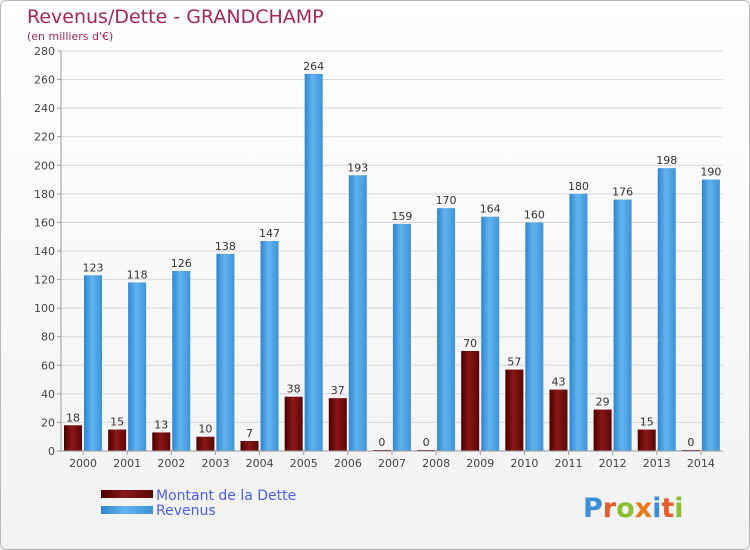  What do you see at coordinates (127, 494) in the screenshot?
I see `legend-swatch-debt` at bounding box center [127, 494].